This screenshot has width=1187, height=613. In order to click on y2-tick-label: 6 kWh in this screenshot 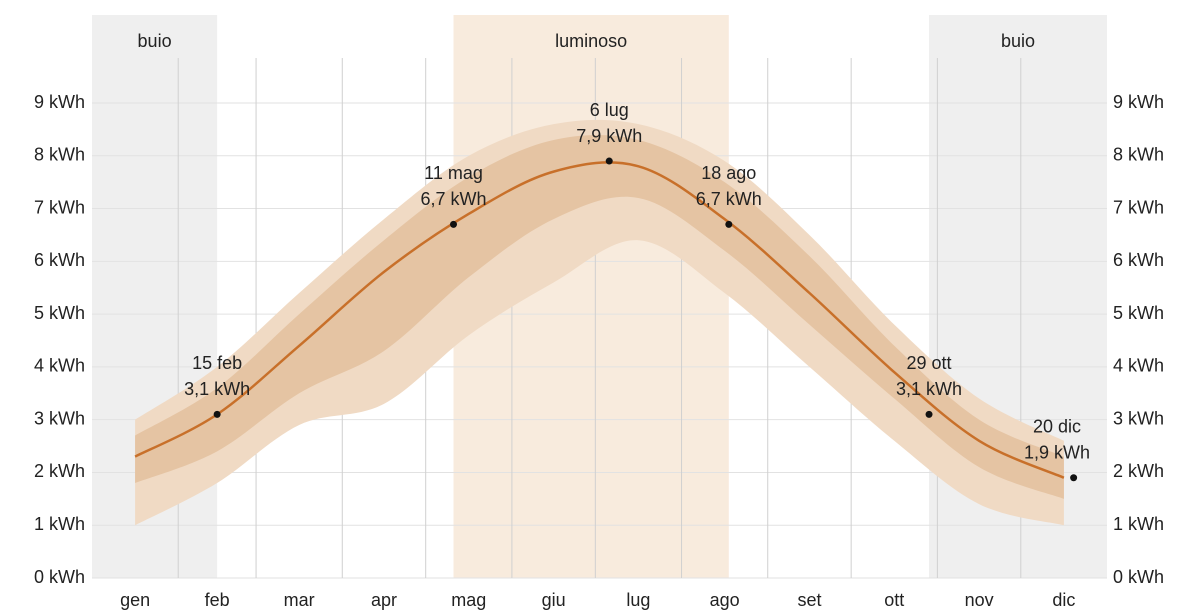, I will do `click(1138, 260)`.